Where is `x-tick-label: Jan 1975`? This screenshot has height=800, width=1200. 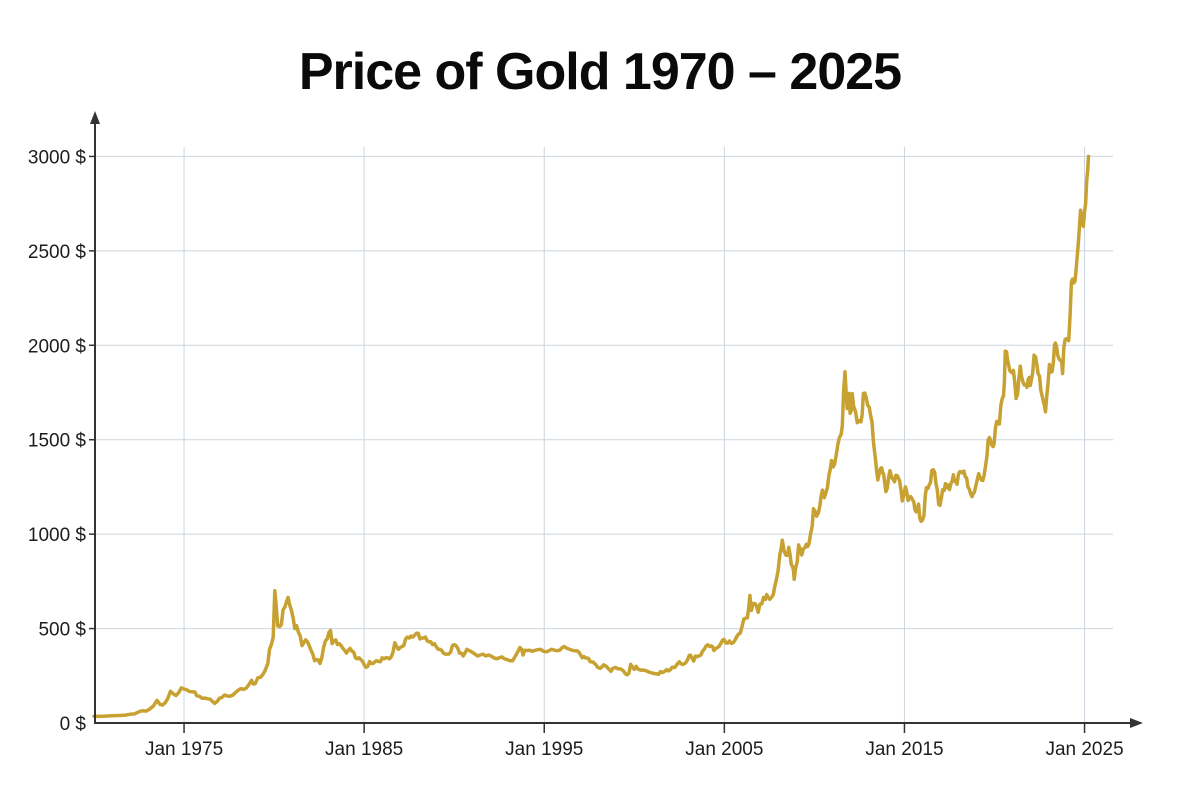
x-tick-label: Jan 1975 is located at coordinates (184, 749).